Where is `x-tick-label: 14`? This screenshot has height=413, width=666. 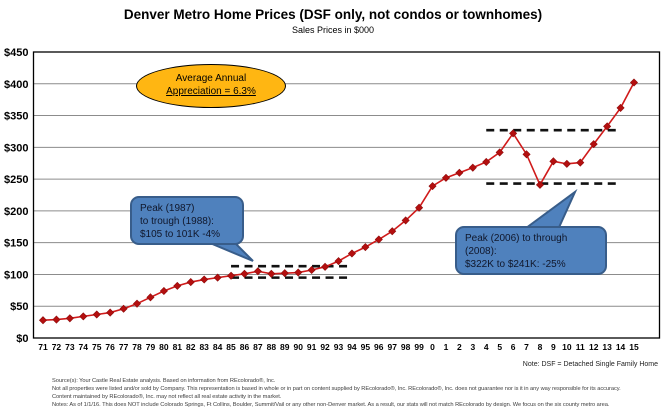 x-tick-label: 14 is located at coordinates (621, 347).